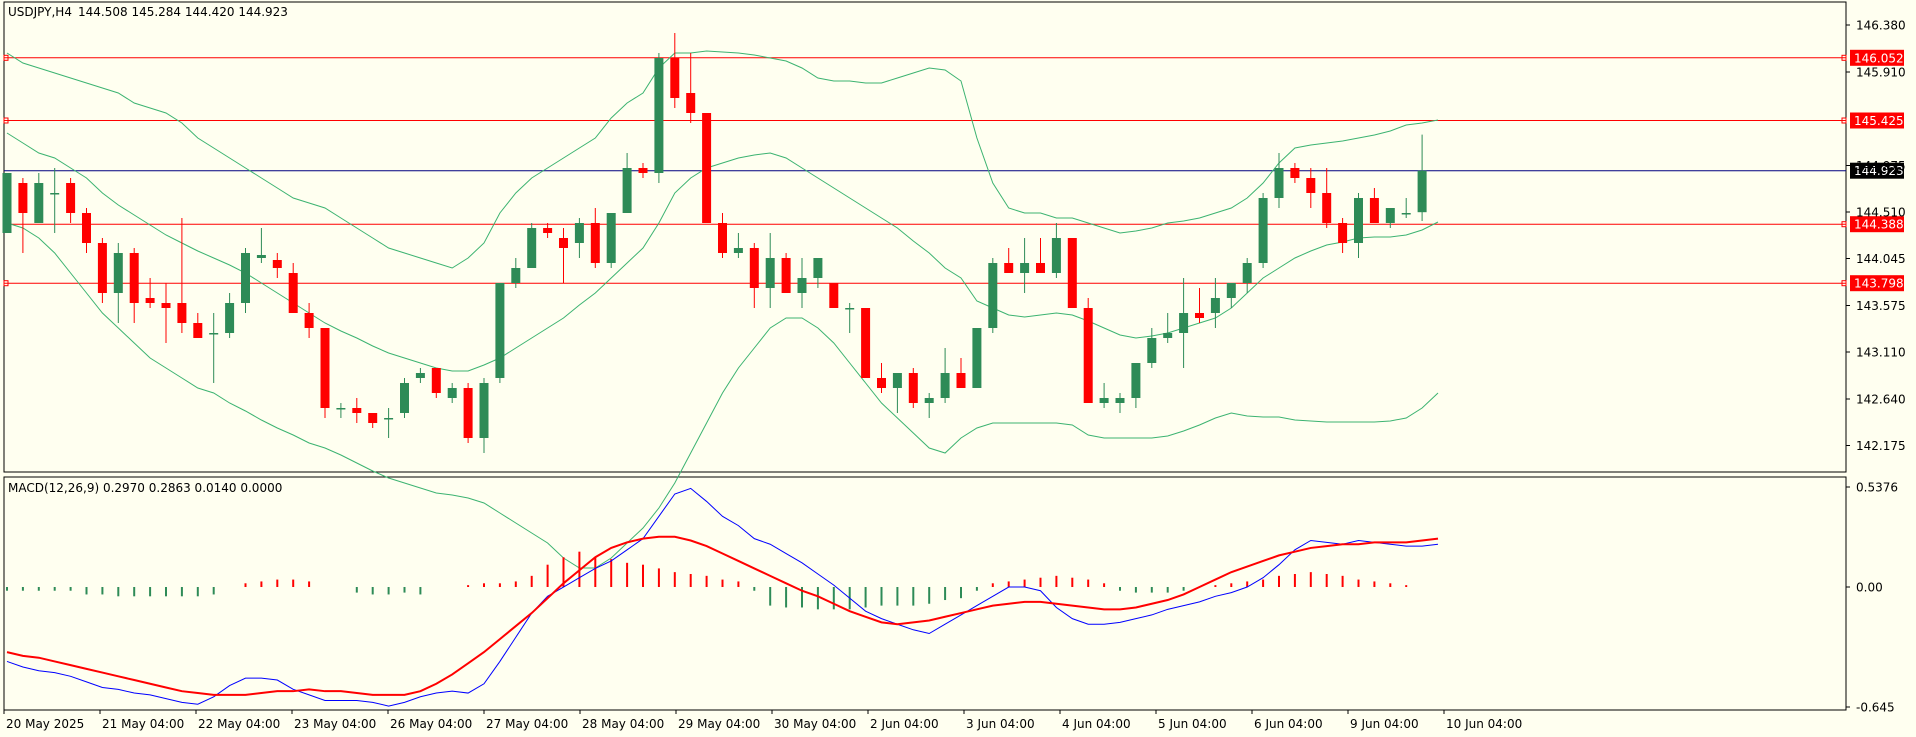 The width and height of the screenshot is (1916, 737). I want to click on price-tick-label: 142.175, so click(1881, 446).